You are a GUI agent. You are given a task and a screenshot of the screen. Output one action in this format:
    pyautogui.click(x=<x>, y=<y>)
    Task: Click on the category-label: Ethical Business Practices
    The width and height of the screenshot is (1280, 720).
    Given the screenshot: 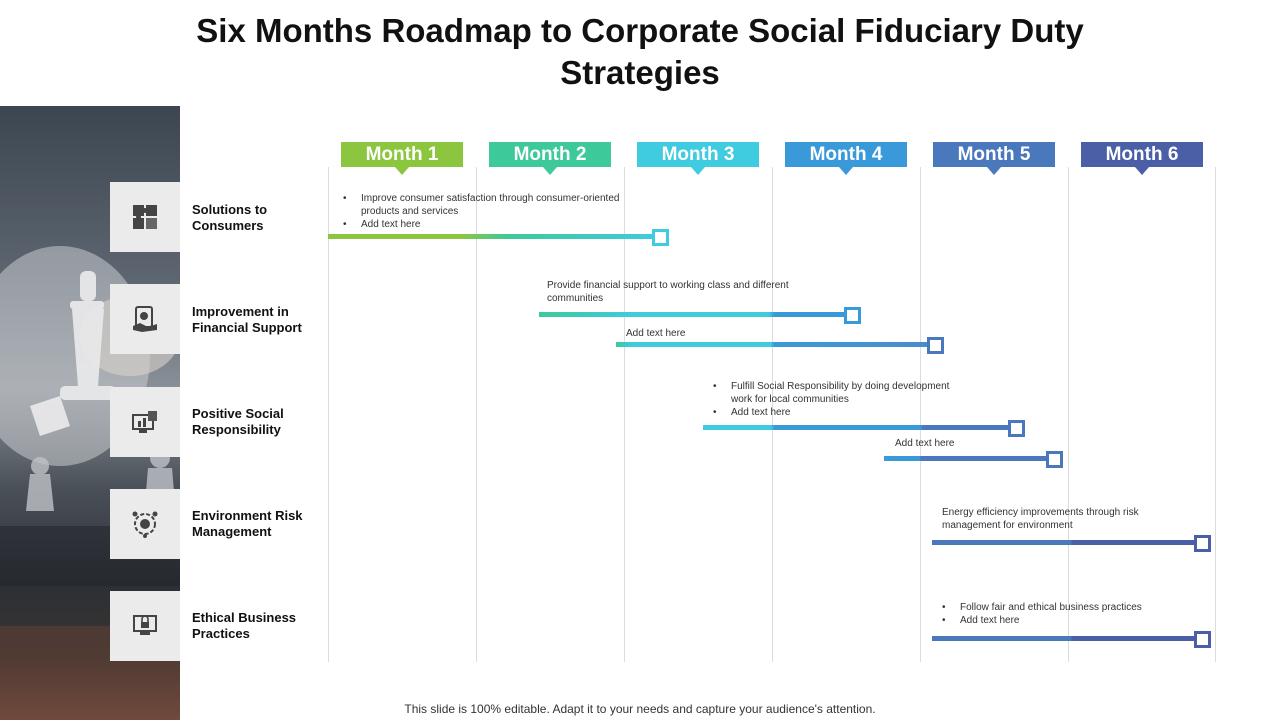 What is the action you would take?
    pyautogui.click(x=244, y=625)
    